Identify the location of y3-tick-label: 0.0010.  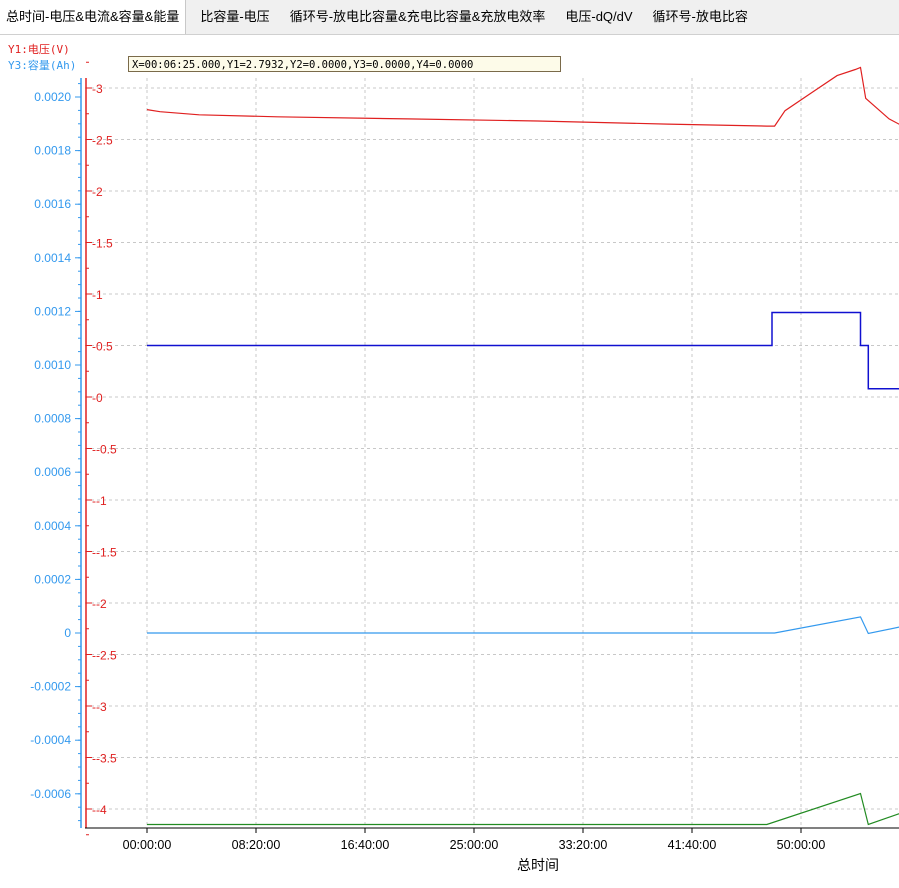
(52, 365).